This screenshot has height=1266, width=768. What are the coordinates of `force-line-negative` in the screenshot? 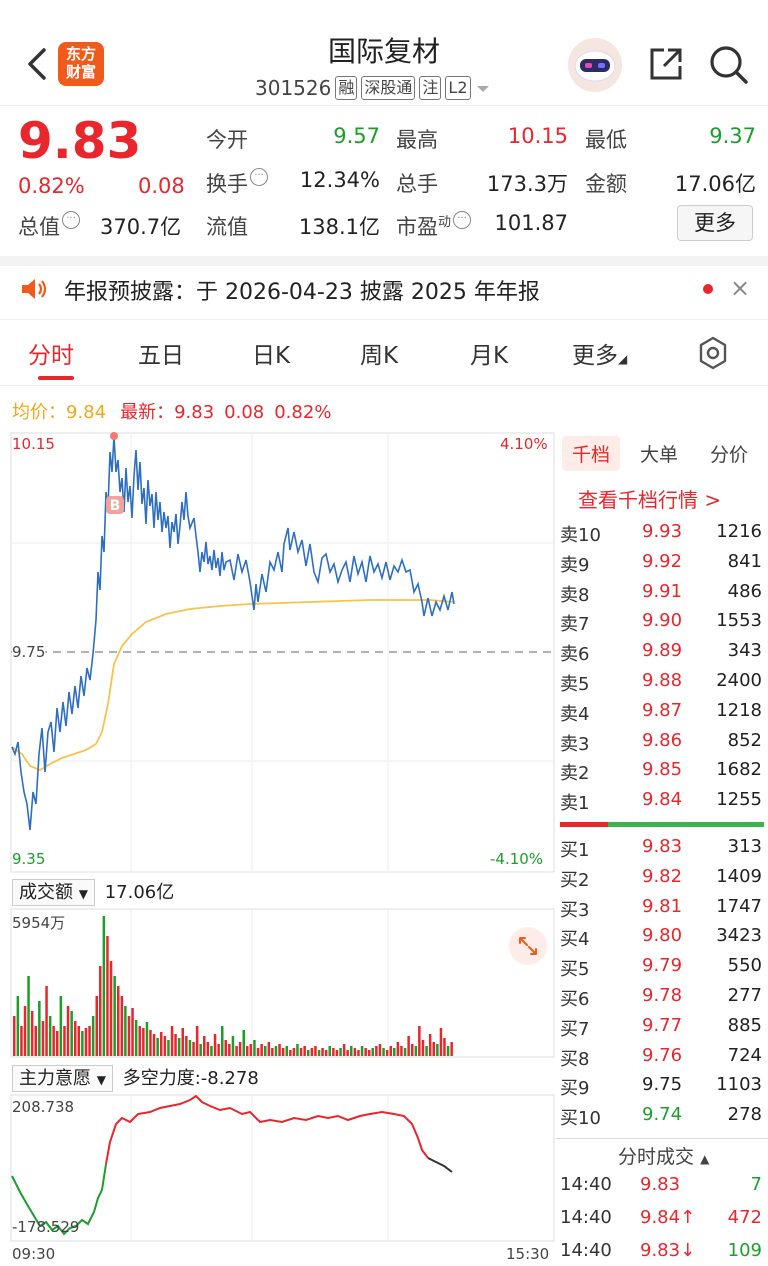 It's located at (59, 1199).